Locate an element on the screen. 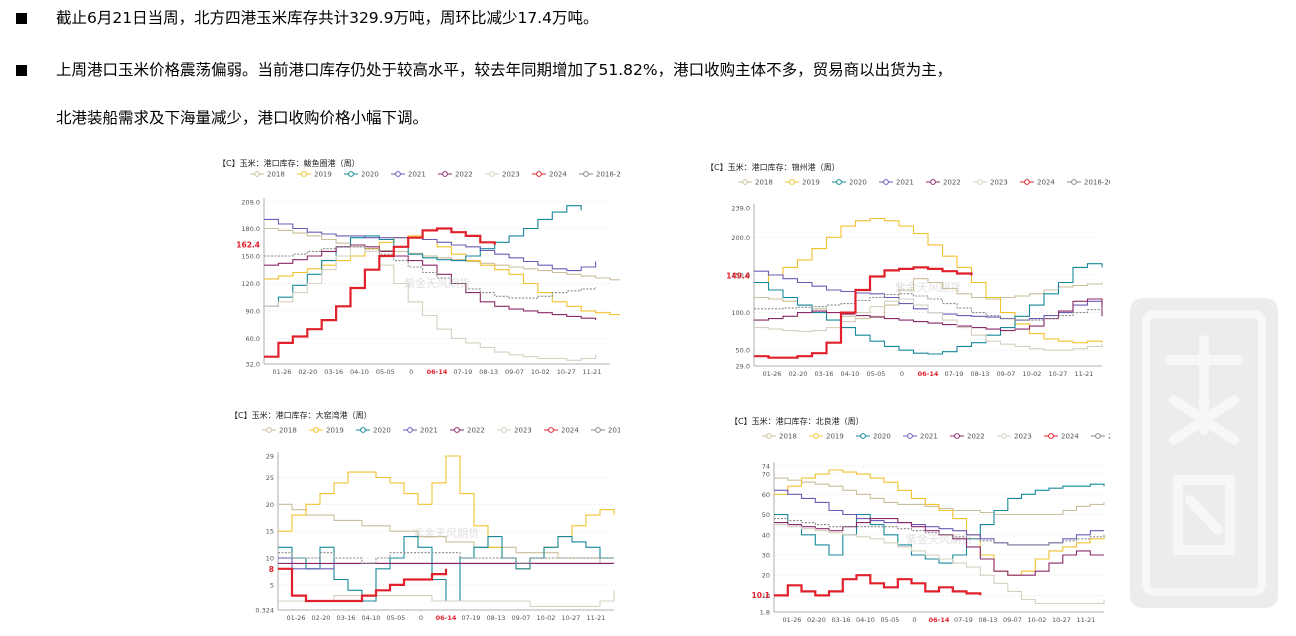 This screenshot has height=636, width=1296. y-tick-label: 20 is located at coordinates (766, 576).